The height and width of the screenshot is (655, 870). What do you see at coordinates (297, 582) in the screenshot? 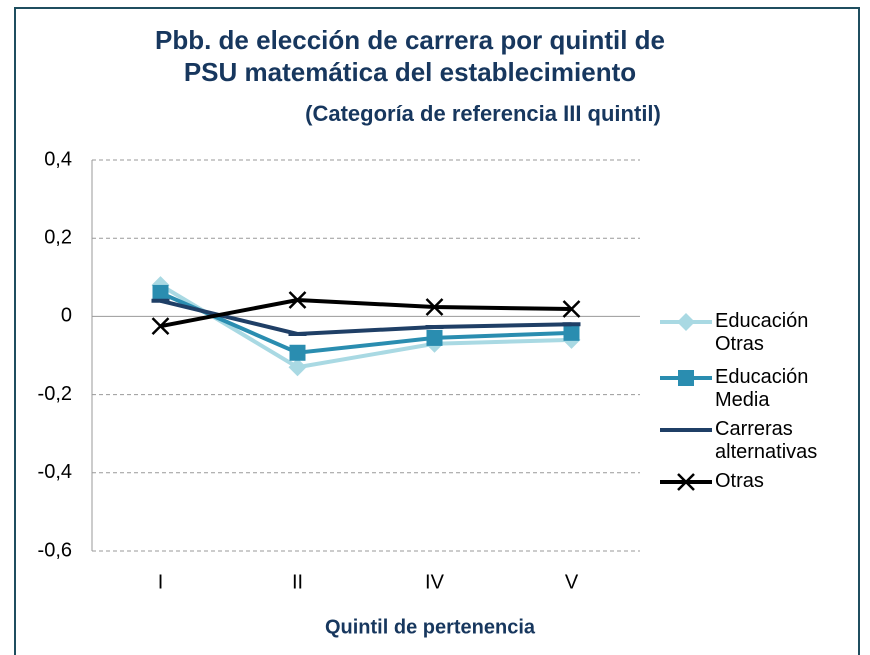
I see `x-tick-label: II` at bounding box center [297, 582].